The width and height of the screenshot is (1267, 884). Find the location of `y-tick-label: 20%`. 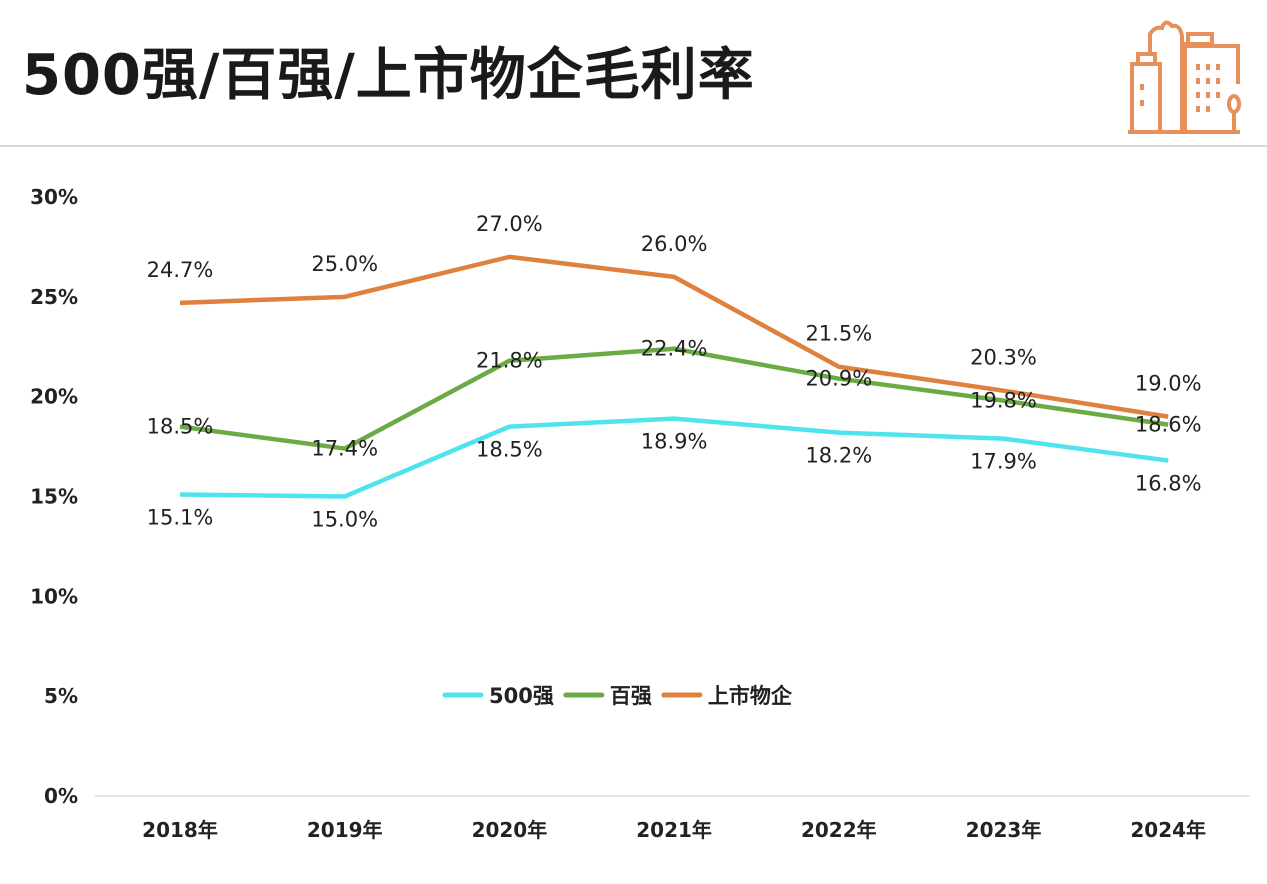

y-tick-label: 20% is located at coordinates (54, 397).